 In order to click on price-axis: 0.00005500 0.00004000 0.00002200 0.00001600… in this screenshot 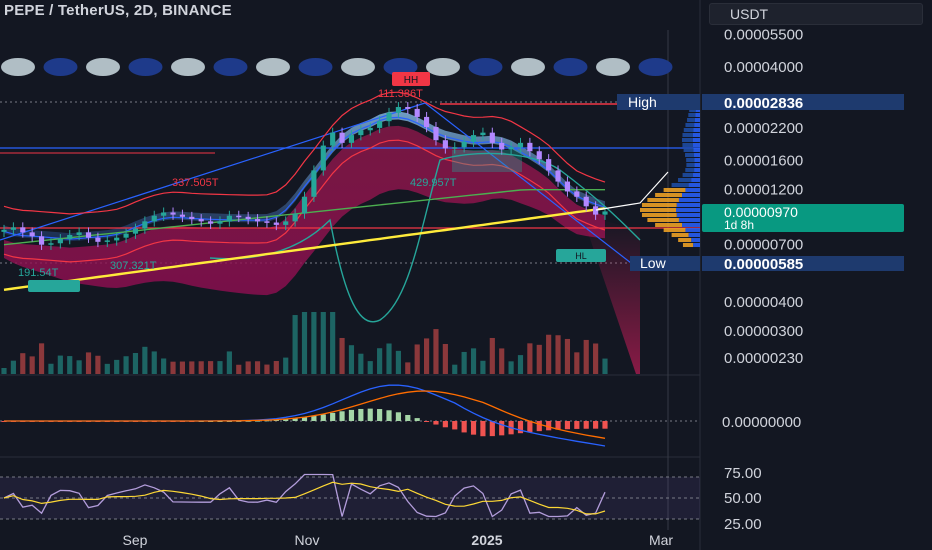, I will do `click(763, 196)`.